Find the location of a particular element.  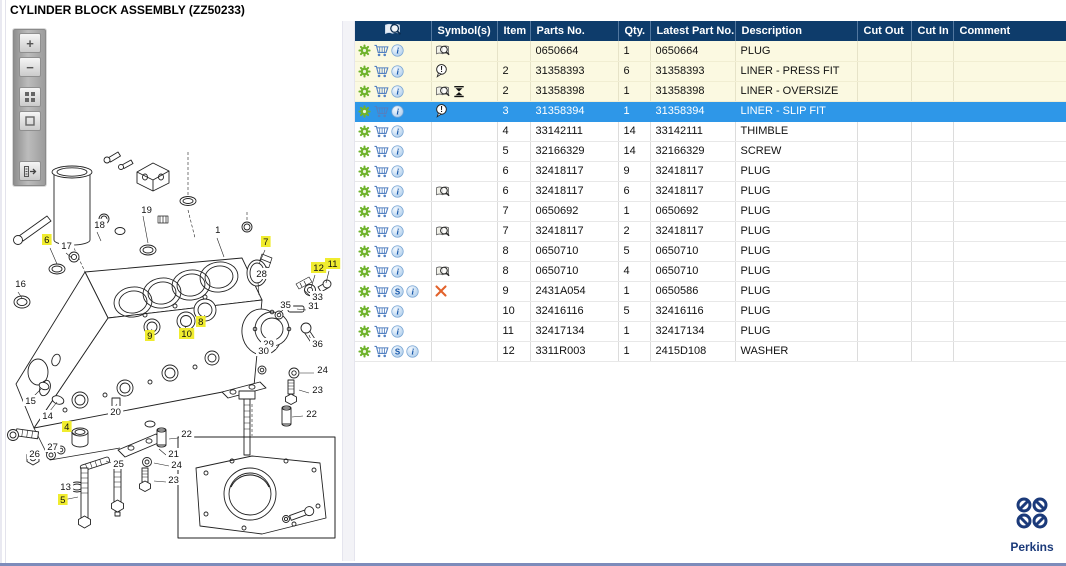

callout-13: 13 is located at coordinates (65, 487).